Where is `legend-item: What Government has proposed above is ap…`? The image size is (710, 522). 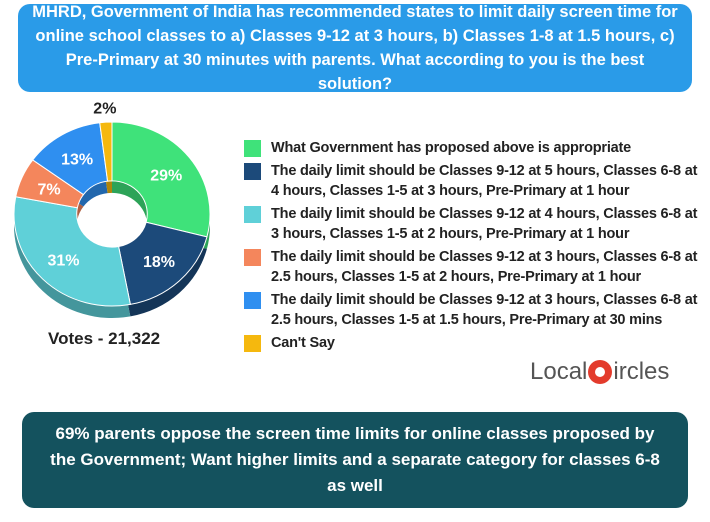 legend-item: What Government has proposed above is ap… is located at coordinates (474, 148).